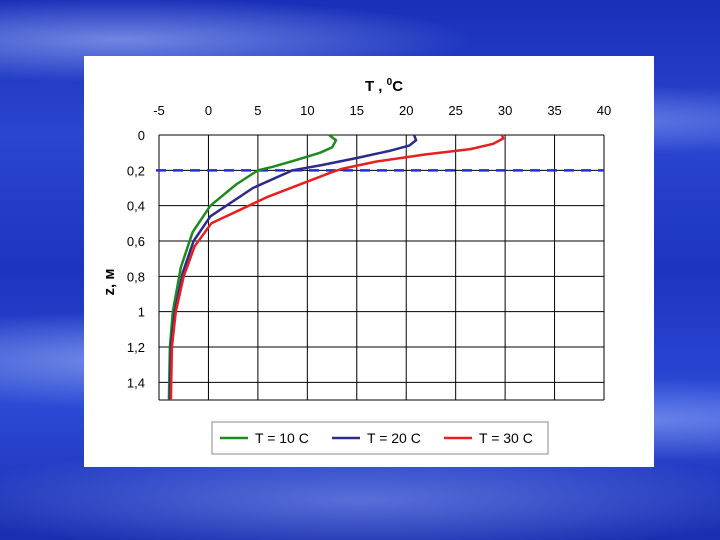 This screenshot has width=720, height=540. I want to click on x-axis-title-sup: 0, so click(390, 82).